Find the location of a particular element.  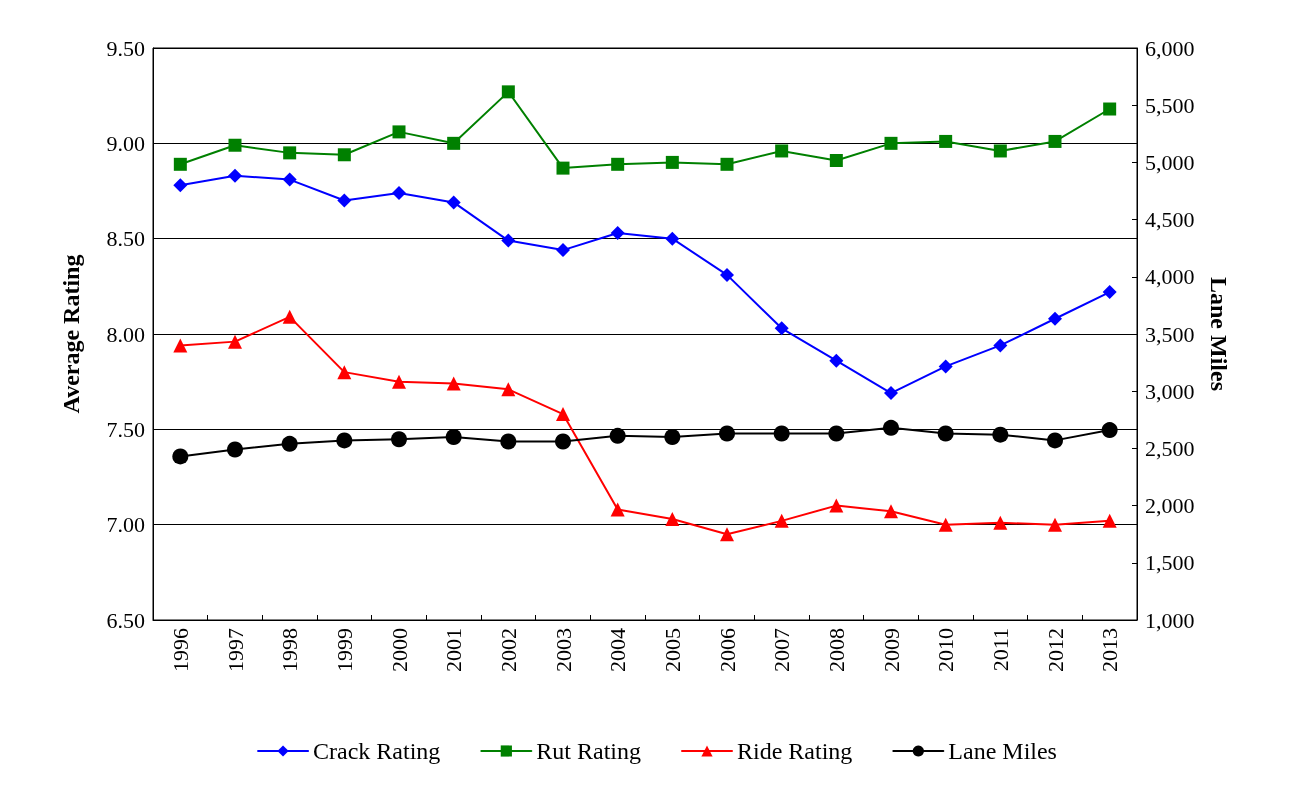

y-tick-label: 7.00 is located at coordinates (125, 525).